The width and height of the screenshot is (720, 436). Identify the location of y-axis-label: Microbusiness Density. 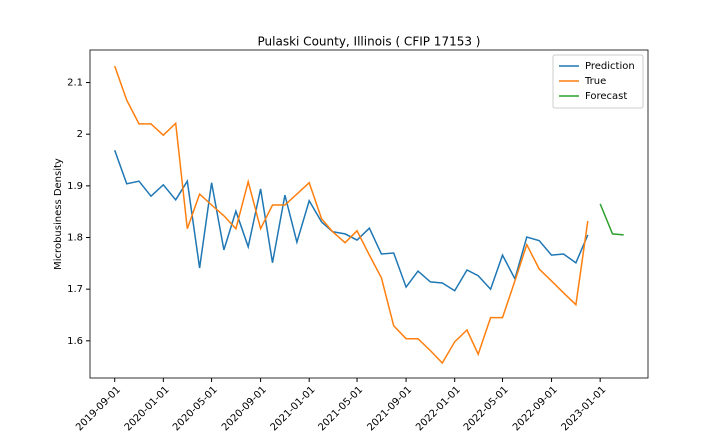
(58, 214).